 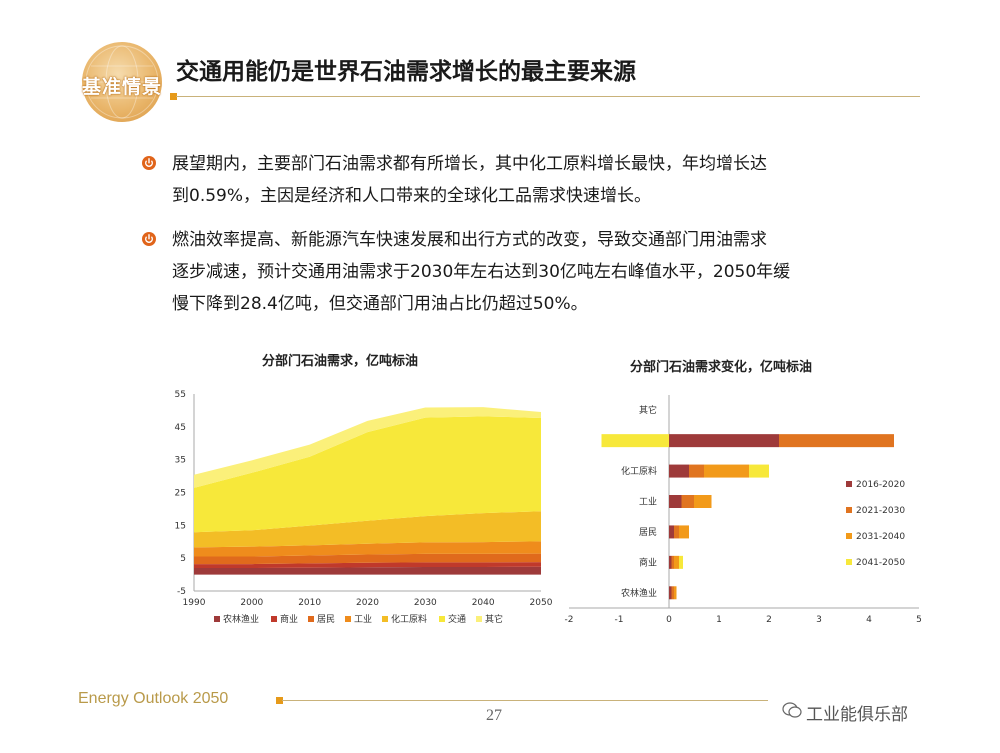 What do you see at coordinates (619, 620) in the screenshot?
I see `x-tick-label: -1` at bounding box center [619, 620].